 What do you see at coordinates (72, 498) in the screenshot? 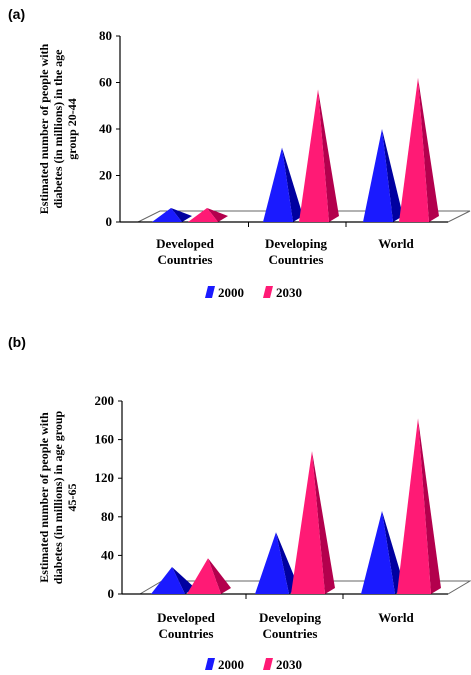
I see `y-axis-label-line: 45-65` at bounding box center [72, 498].